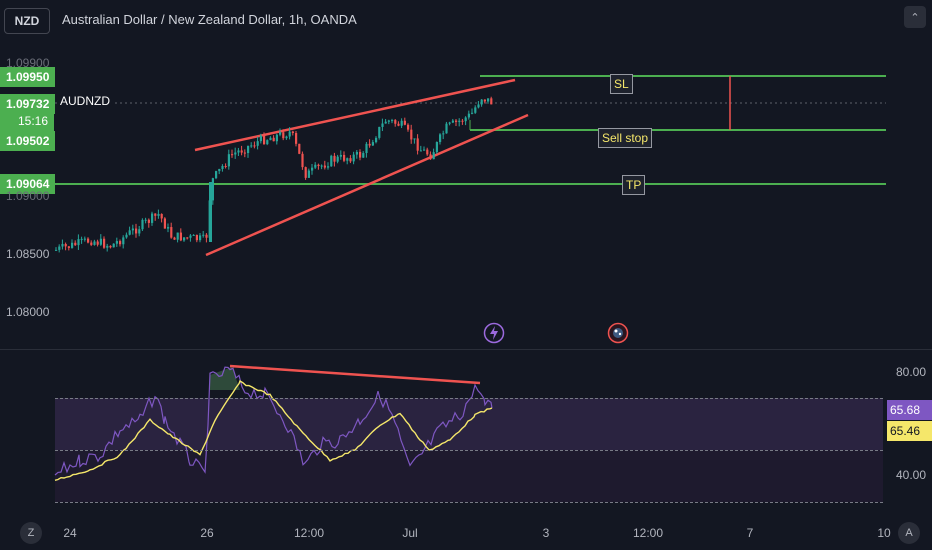  What do you see at coordinates (28, 196) in the screenshot?
I see `price-label-partial-mid: 1.09000` at bounding box center [28, 196].